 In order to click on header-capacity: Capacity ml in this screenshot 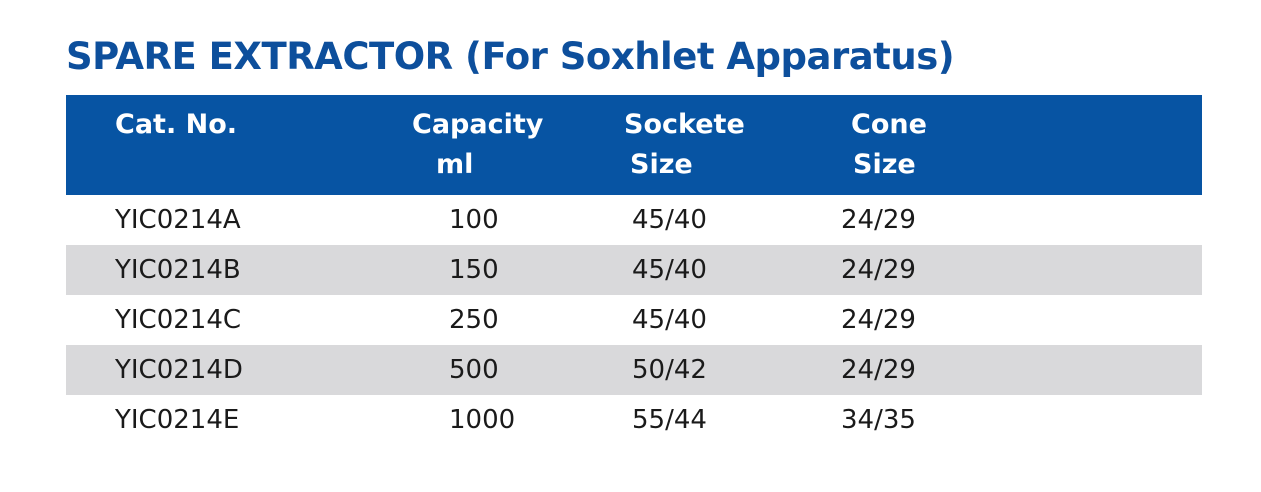, I will do `click(471, 145)`.